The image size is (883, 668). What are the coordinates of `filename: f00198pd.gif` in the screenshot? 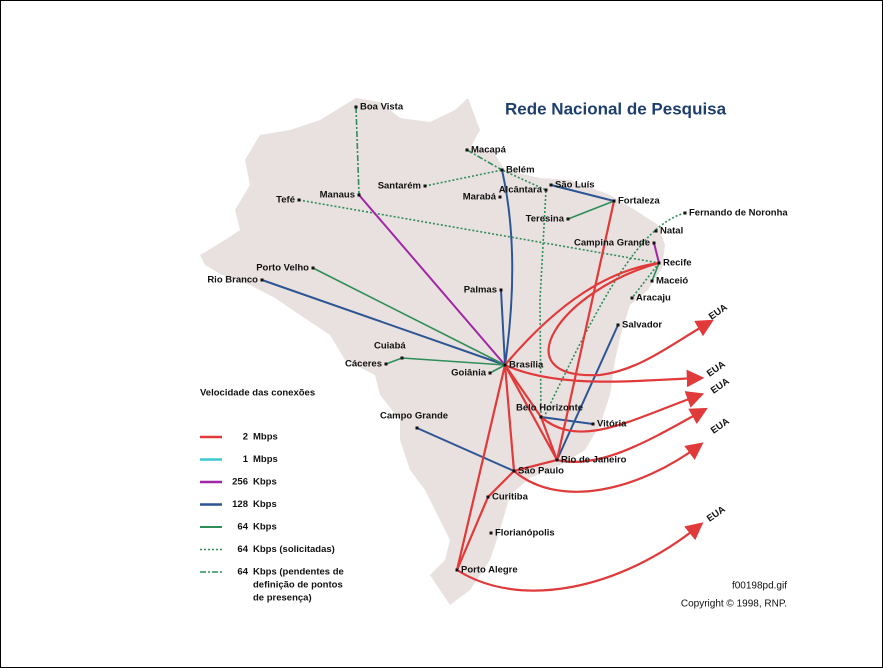 It's located at (759, 586).